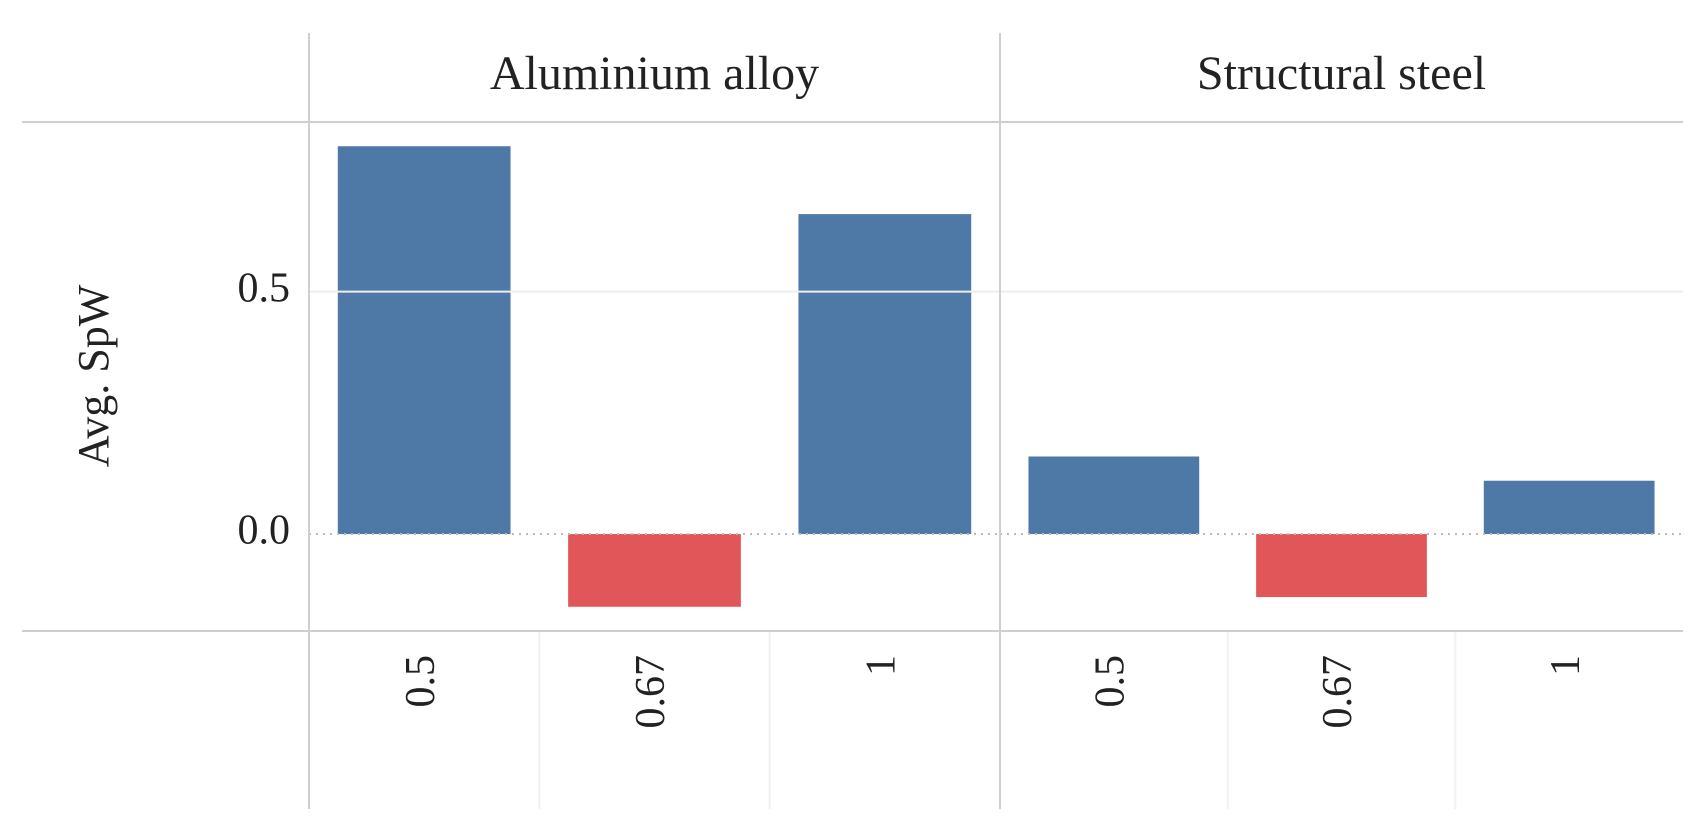  What do you see at coordinates (264, 531) in the screenshot?
I see `y-tick-label: 0.0` at bounding box center [264, 531].